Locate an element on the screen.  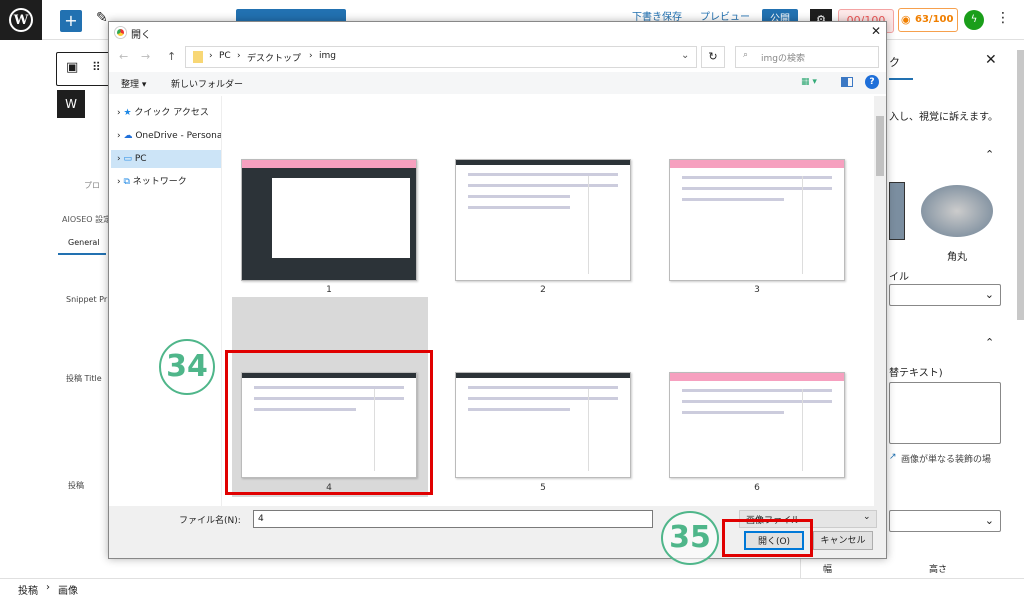
breadcrumb is located at coordinates (512, 588).